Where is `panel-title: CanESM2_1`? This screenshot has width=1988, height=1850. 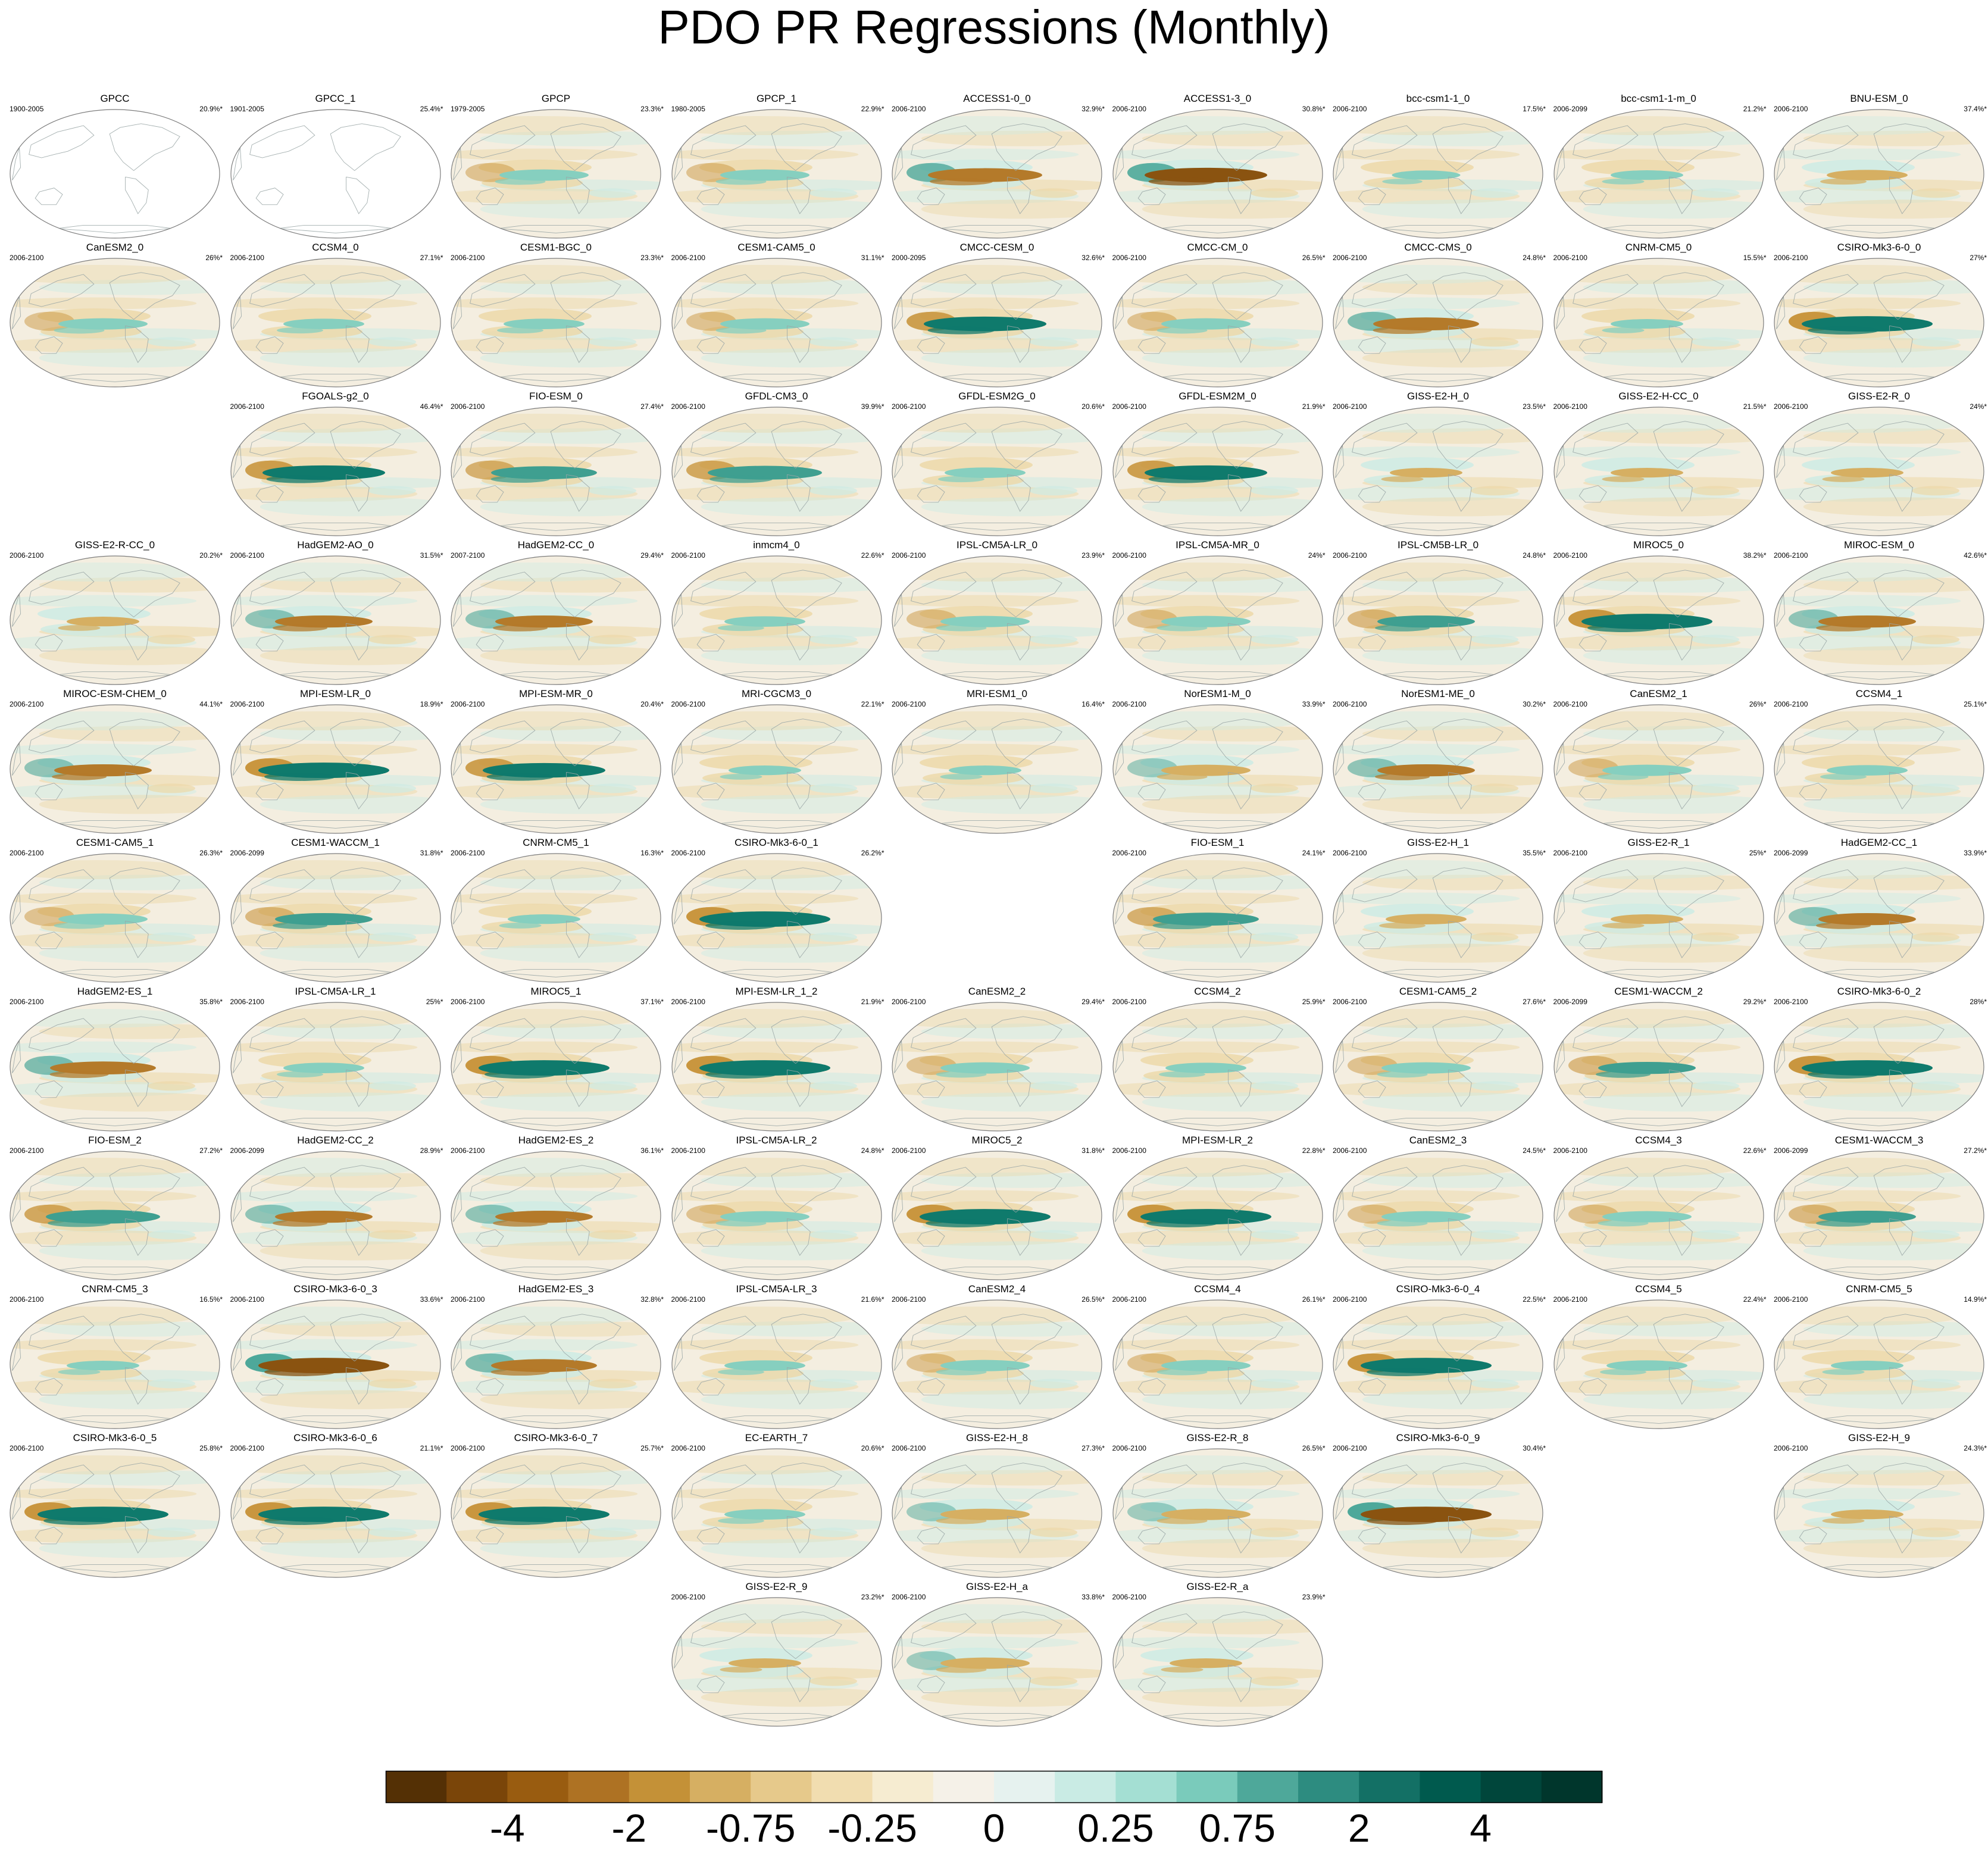
panel-title: CanESM2_1 is located at coordinates (1658, 693).